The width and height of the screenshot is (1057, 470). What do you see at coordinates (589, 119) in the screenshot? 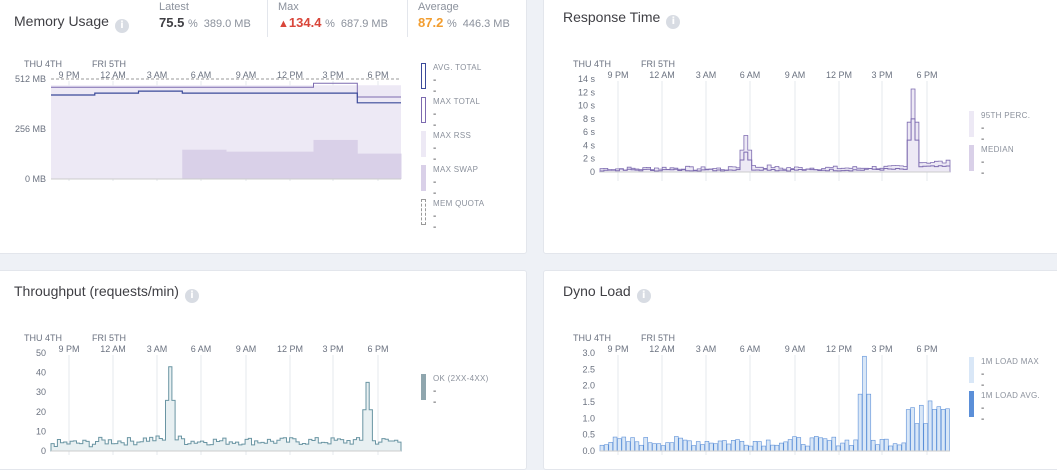
I see `y-tick-label: 8 s` at bounding box center [589, 119].